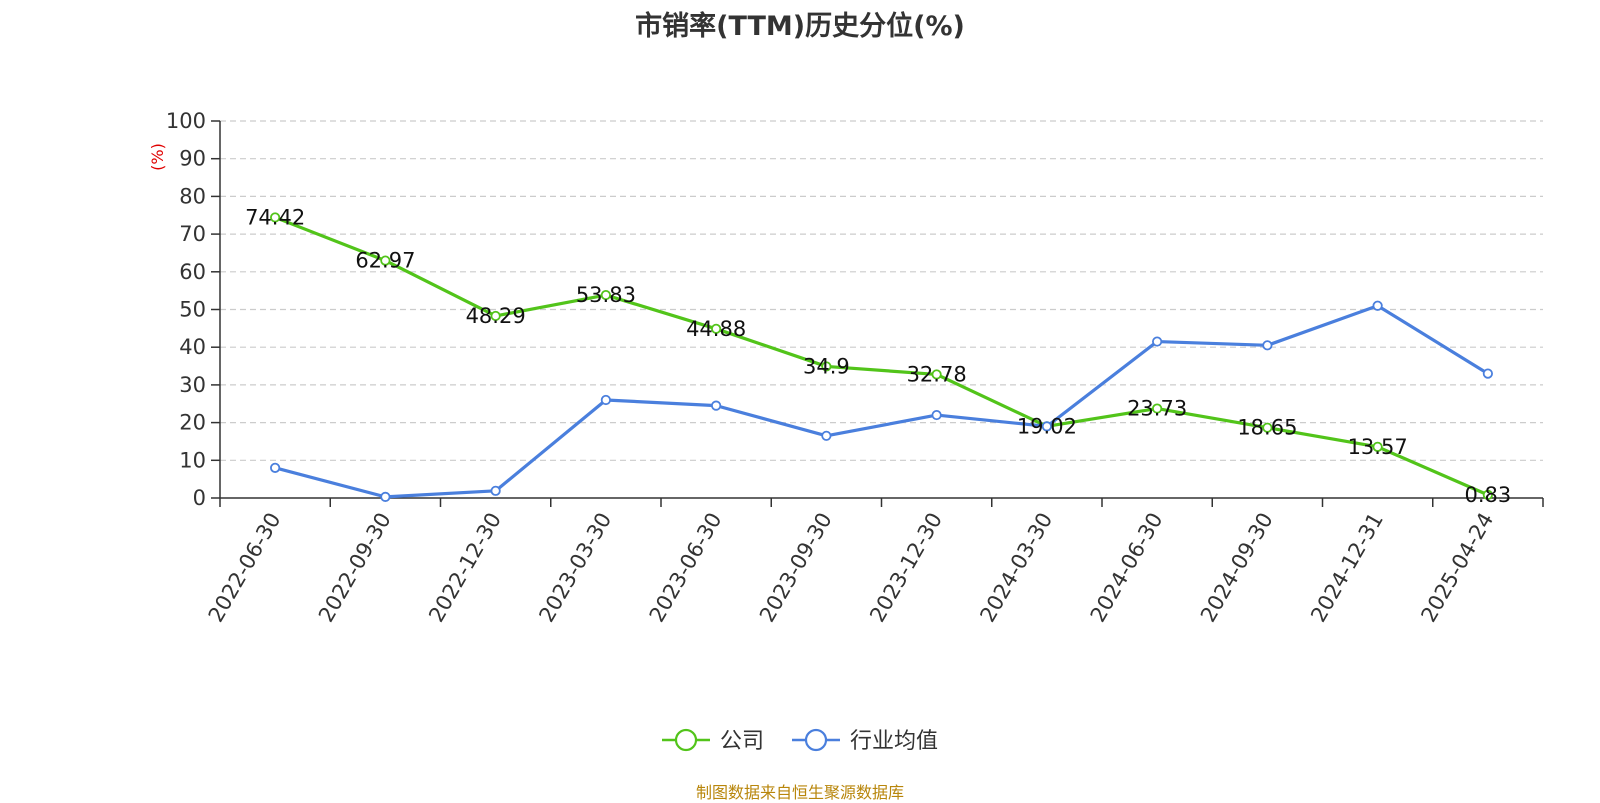 The height and width of the screenshot is (803, 1600). I want to click on data-label: 48.29, so click(496, 316).